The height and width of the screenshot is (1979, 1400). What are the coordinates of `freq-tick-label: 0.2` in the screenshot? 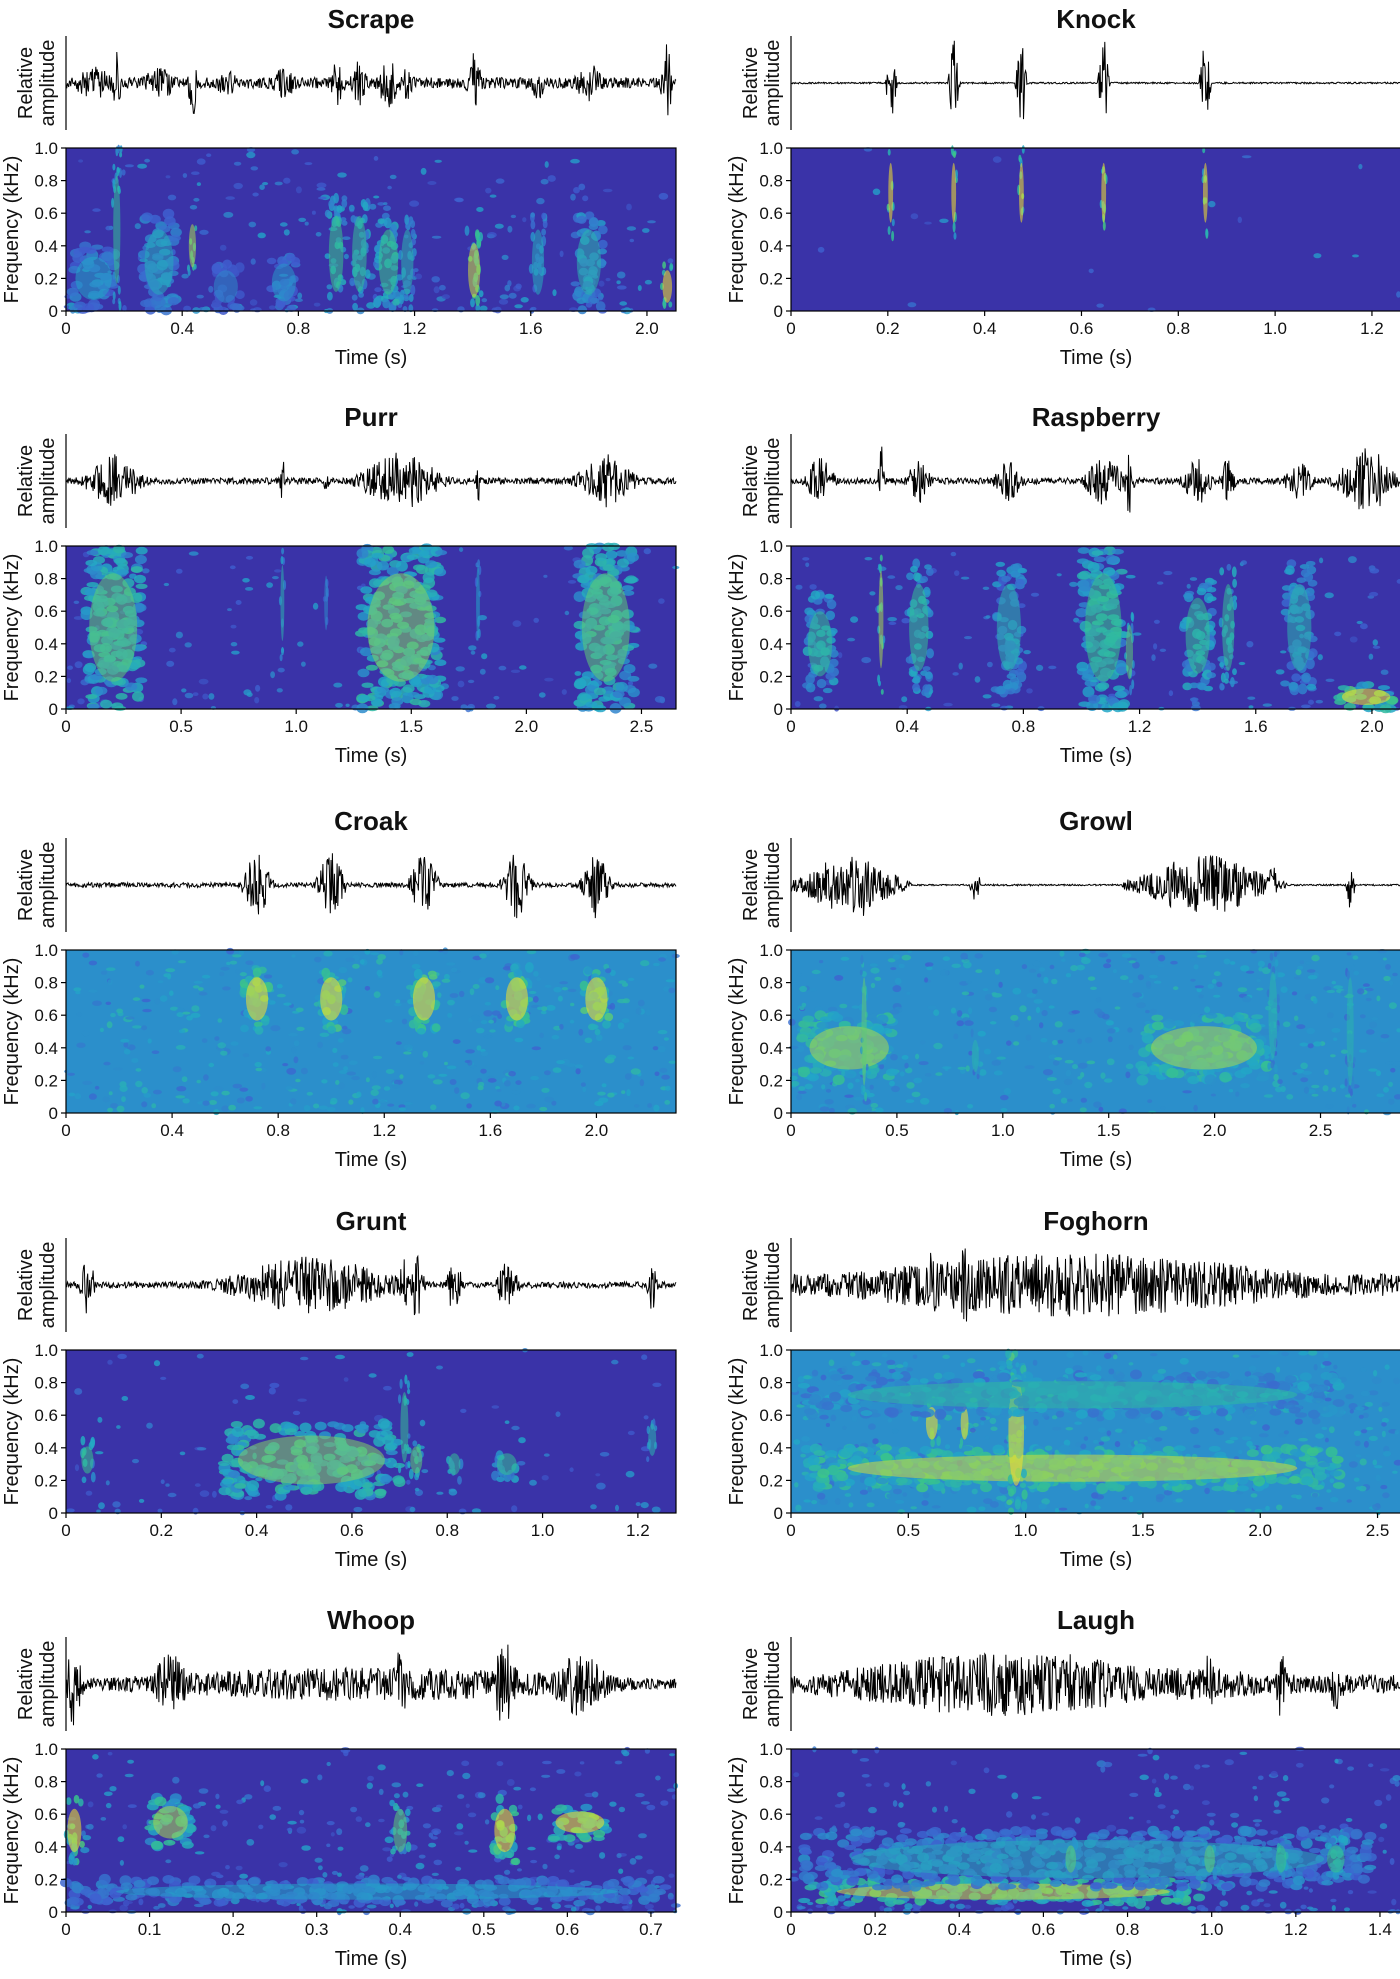 It's located at (46, 1480).